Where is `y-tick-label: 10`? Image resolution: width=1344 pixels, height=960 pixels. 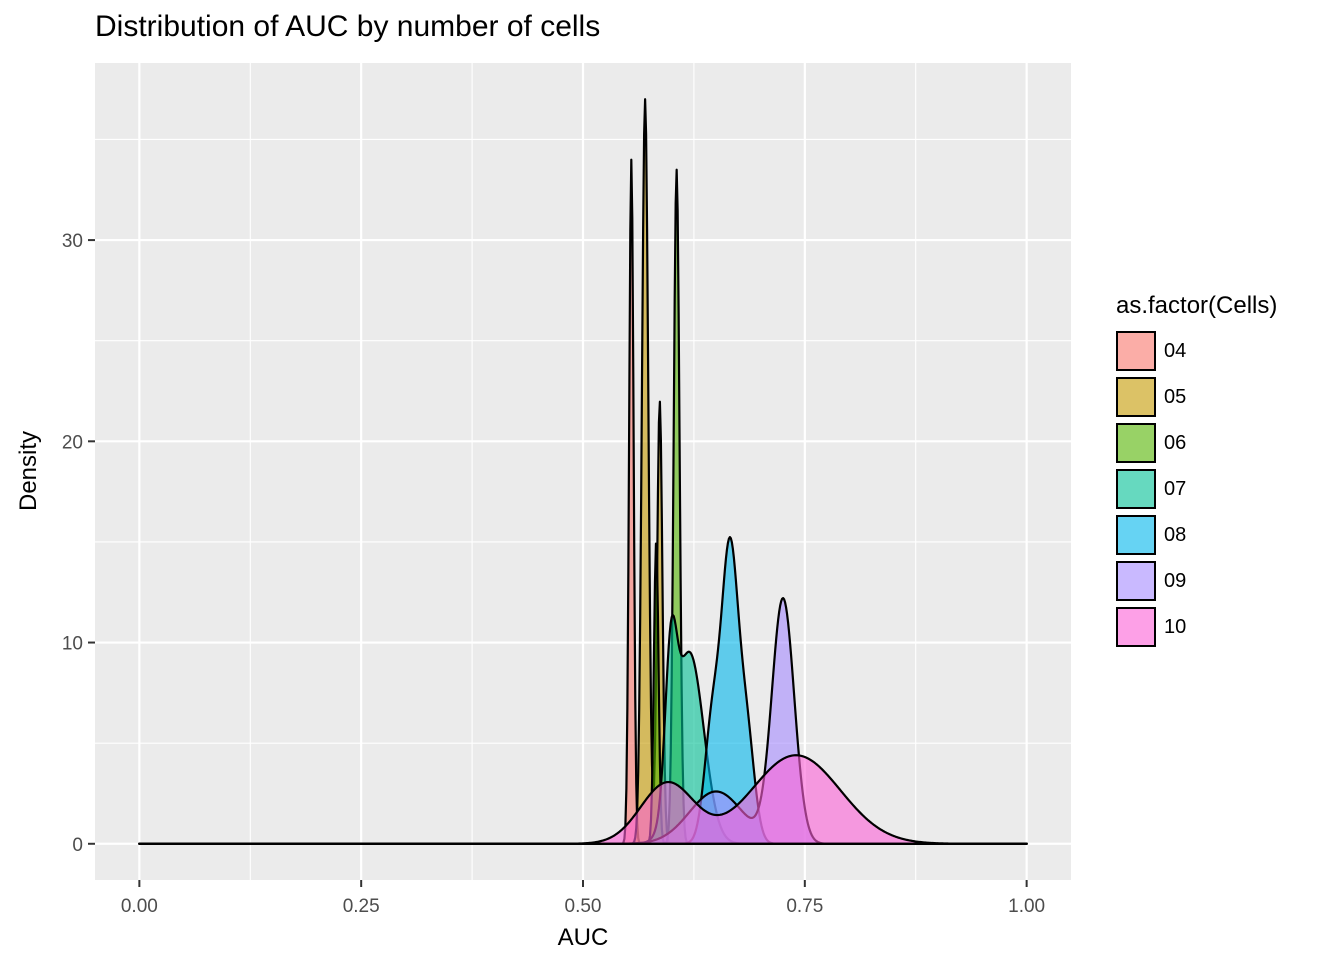 y-tick-label: 10 is located at coordinates (72, 644).